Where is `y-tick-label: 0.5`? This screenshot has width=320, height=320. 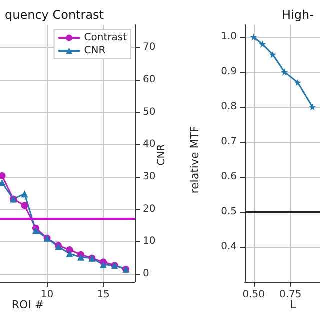 y-tick-label: 0.5 is located at coordinates (229, 212).